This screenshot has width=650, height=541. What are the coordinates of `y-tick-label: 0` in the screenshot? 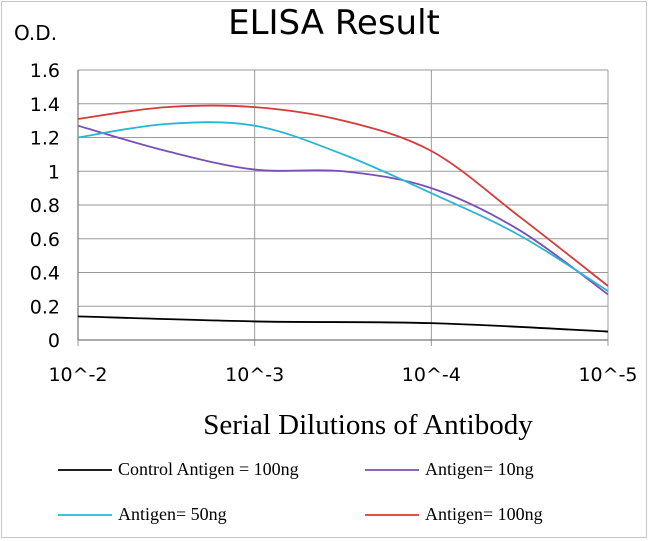 It's located at (54, 341).